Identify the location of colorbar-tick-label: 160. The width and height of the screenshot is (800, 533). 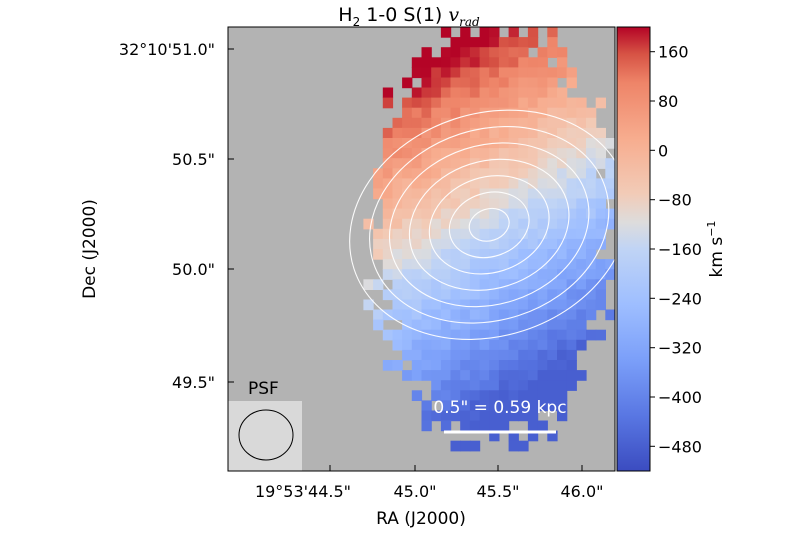
(673, 52).